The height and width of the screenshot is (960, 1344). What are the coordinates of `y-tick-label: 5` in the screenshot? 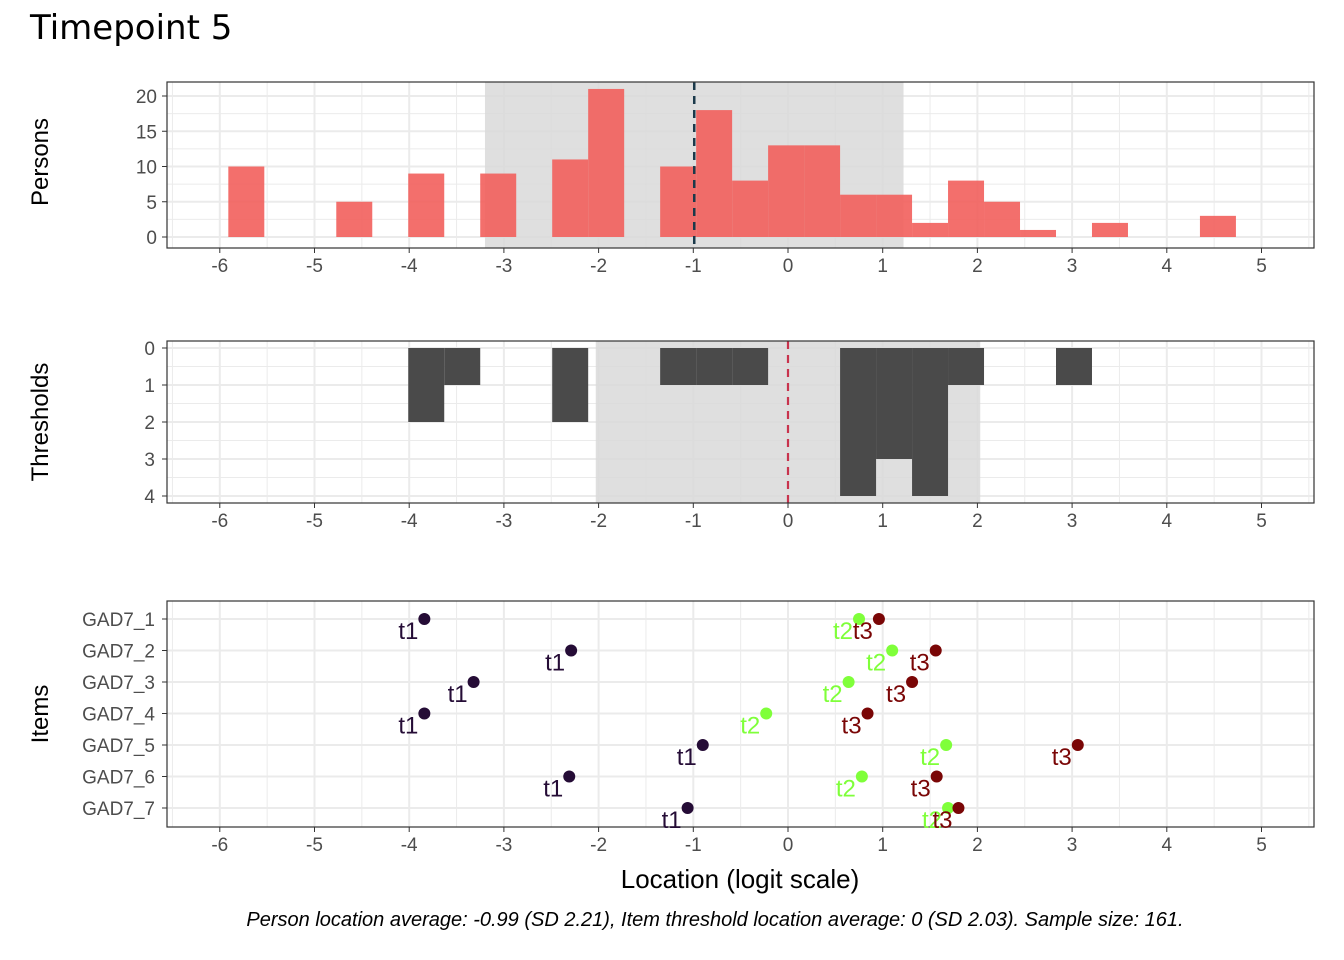 It's located at (151, 203).